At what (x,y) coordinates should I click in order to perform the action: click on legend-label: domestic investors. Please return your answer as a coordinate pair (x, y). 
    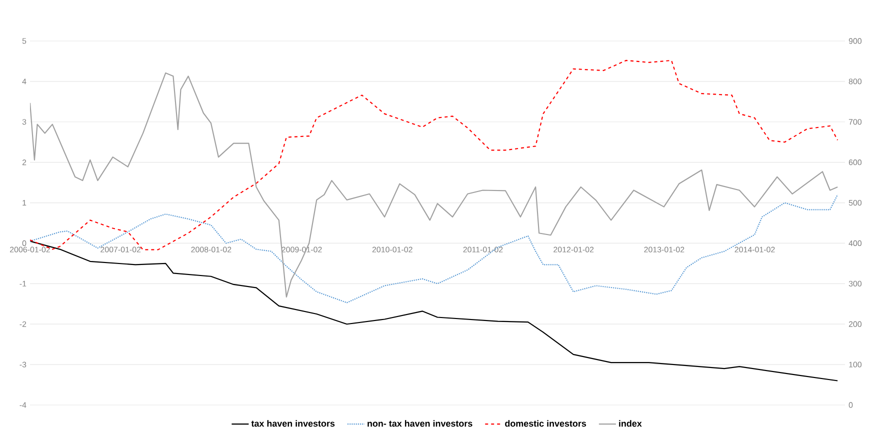
    Looking at the image, I should click on (545, 423).